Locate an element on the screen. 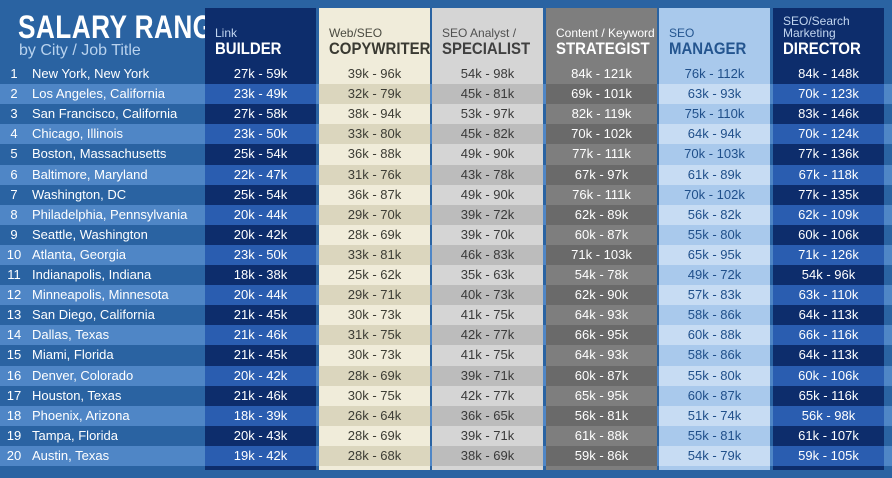  salary-cell: 31k - 76k is located at coordinates (374, 174).